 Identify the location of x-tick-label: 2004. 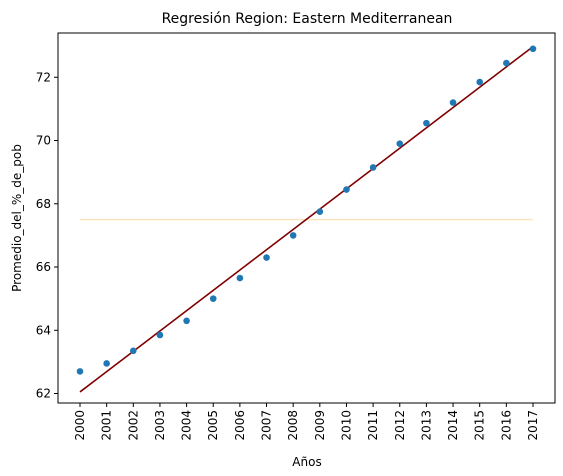
(187, 425).